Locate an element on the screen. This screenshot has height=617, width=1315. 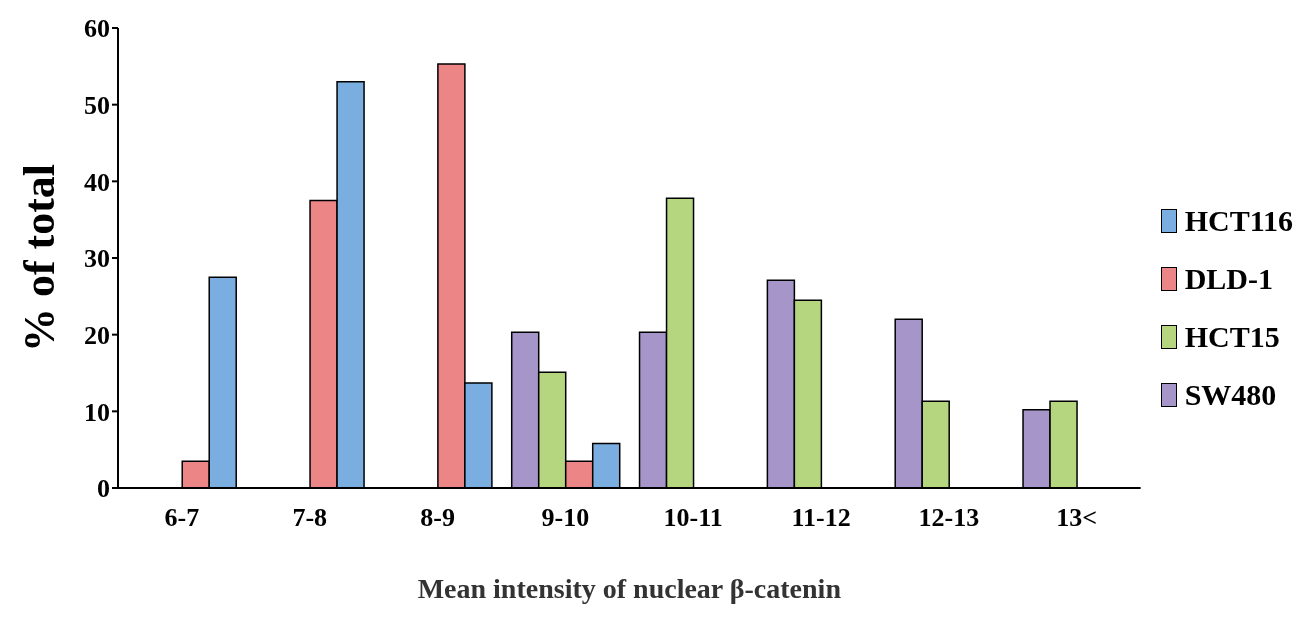
x-tick-label: 12-13 is located at coordinates (949, 518).